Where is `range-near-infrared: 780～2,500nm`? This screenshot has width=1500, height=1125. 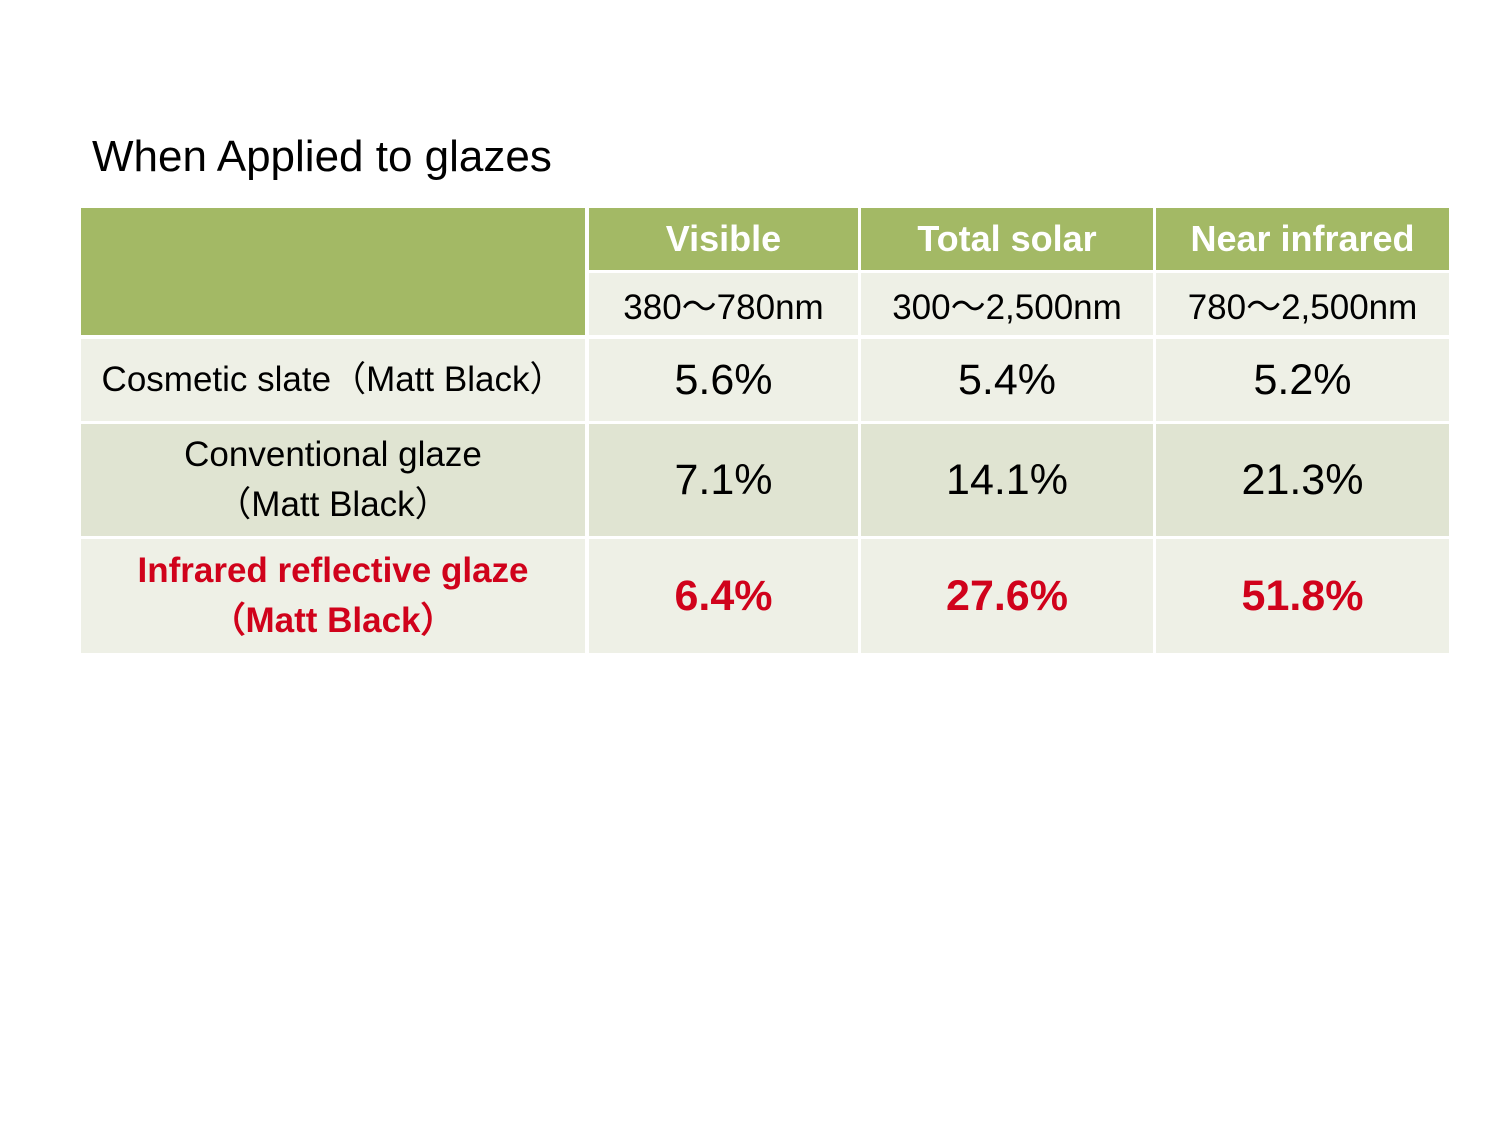 range-near-infrared: 780～2,500nm is located at coordinates (1302, 304).